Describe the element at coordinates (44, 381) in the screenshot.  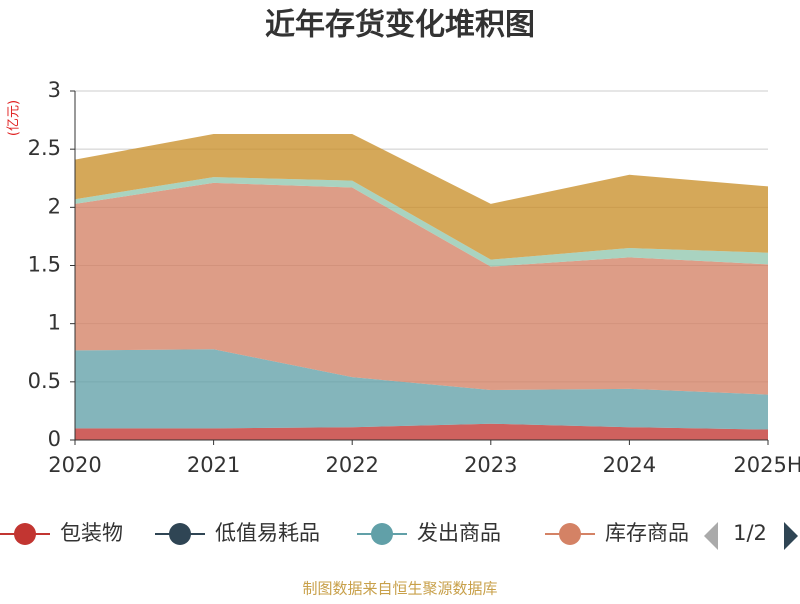
I see `y-tick-label: 0.5` at that location.